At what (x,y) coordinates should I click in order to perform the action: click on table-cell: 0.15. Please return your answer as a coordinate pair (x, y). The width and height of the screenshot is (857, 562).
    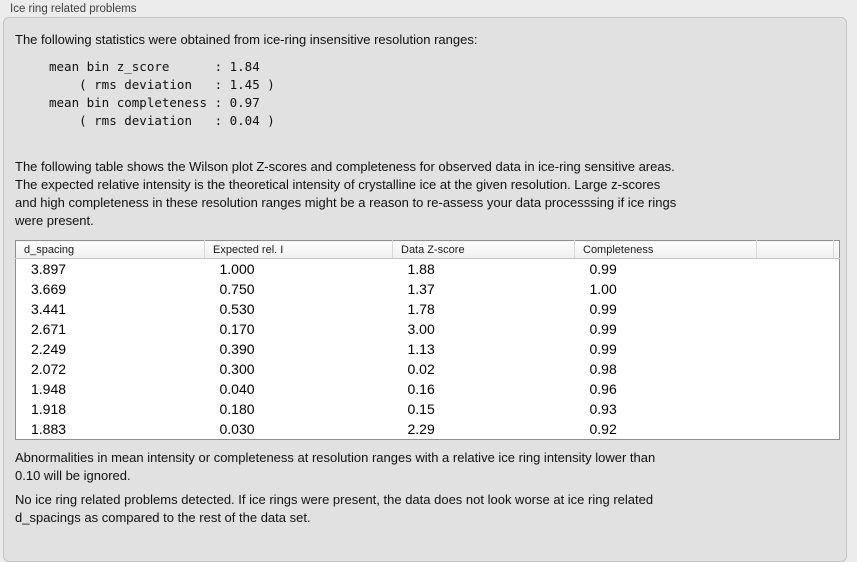
    Looking at the image, I should click on (421, 409).